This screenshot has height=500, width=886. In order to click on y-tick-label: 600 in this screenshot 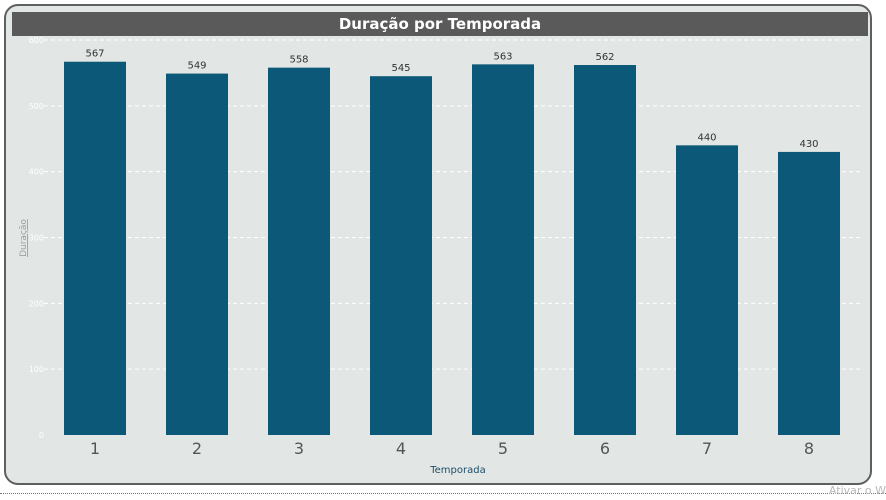, I will do `click(36, 40)`.